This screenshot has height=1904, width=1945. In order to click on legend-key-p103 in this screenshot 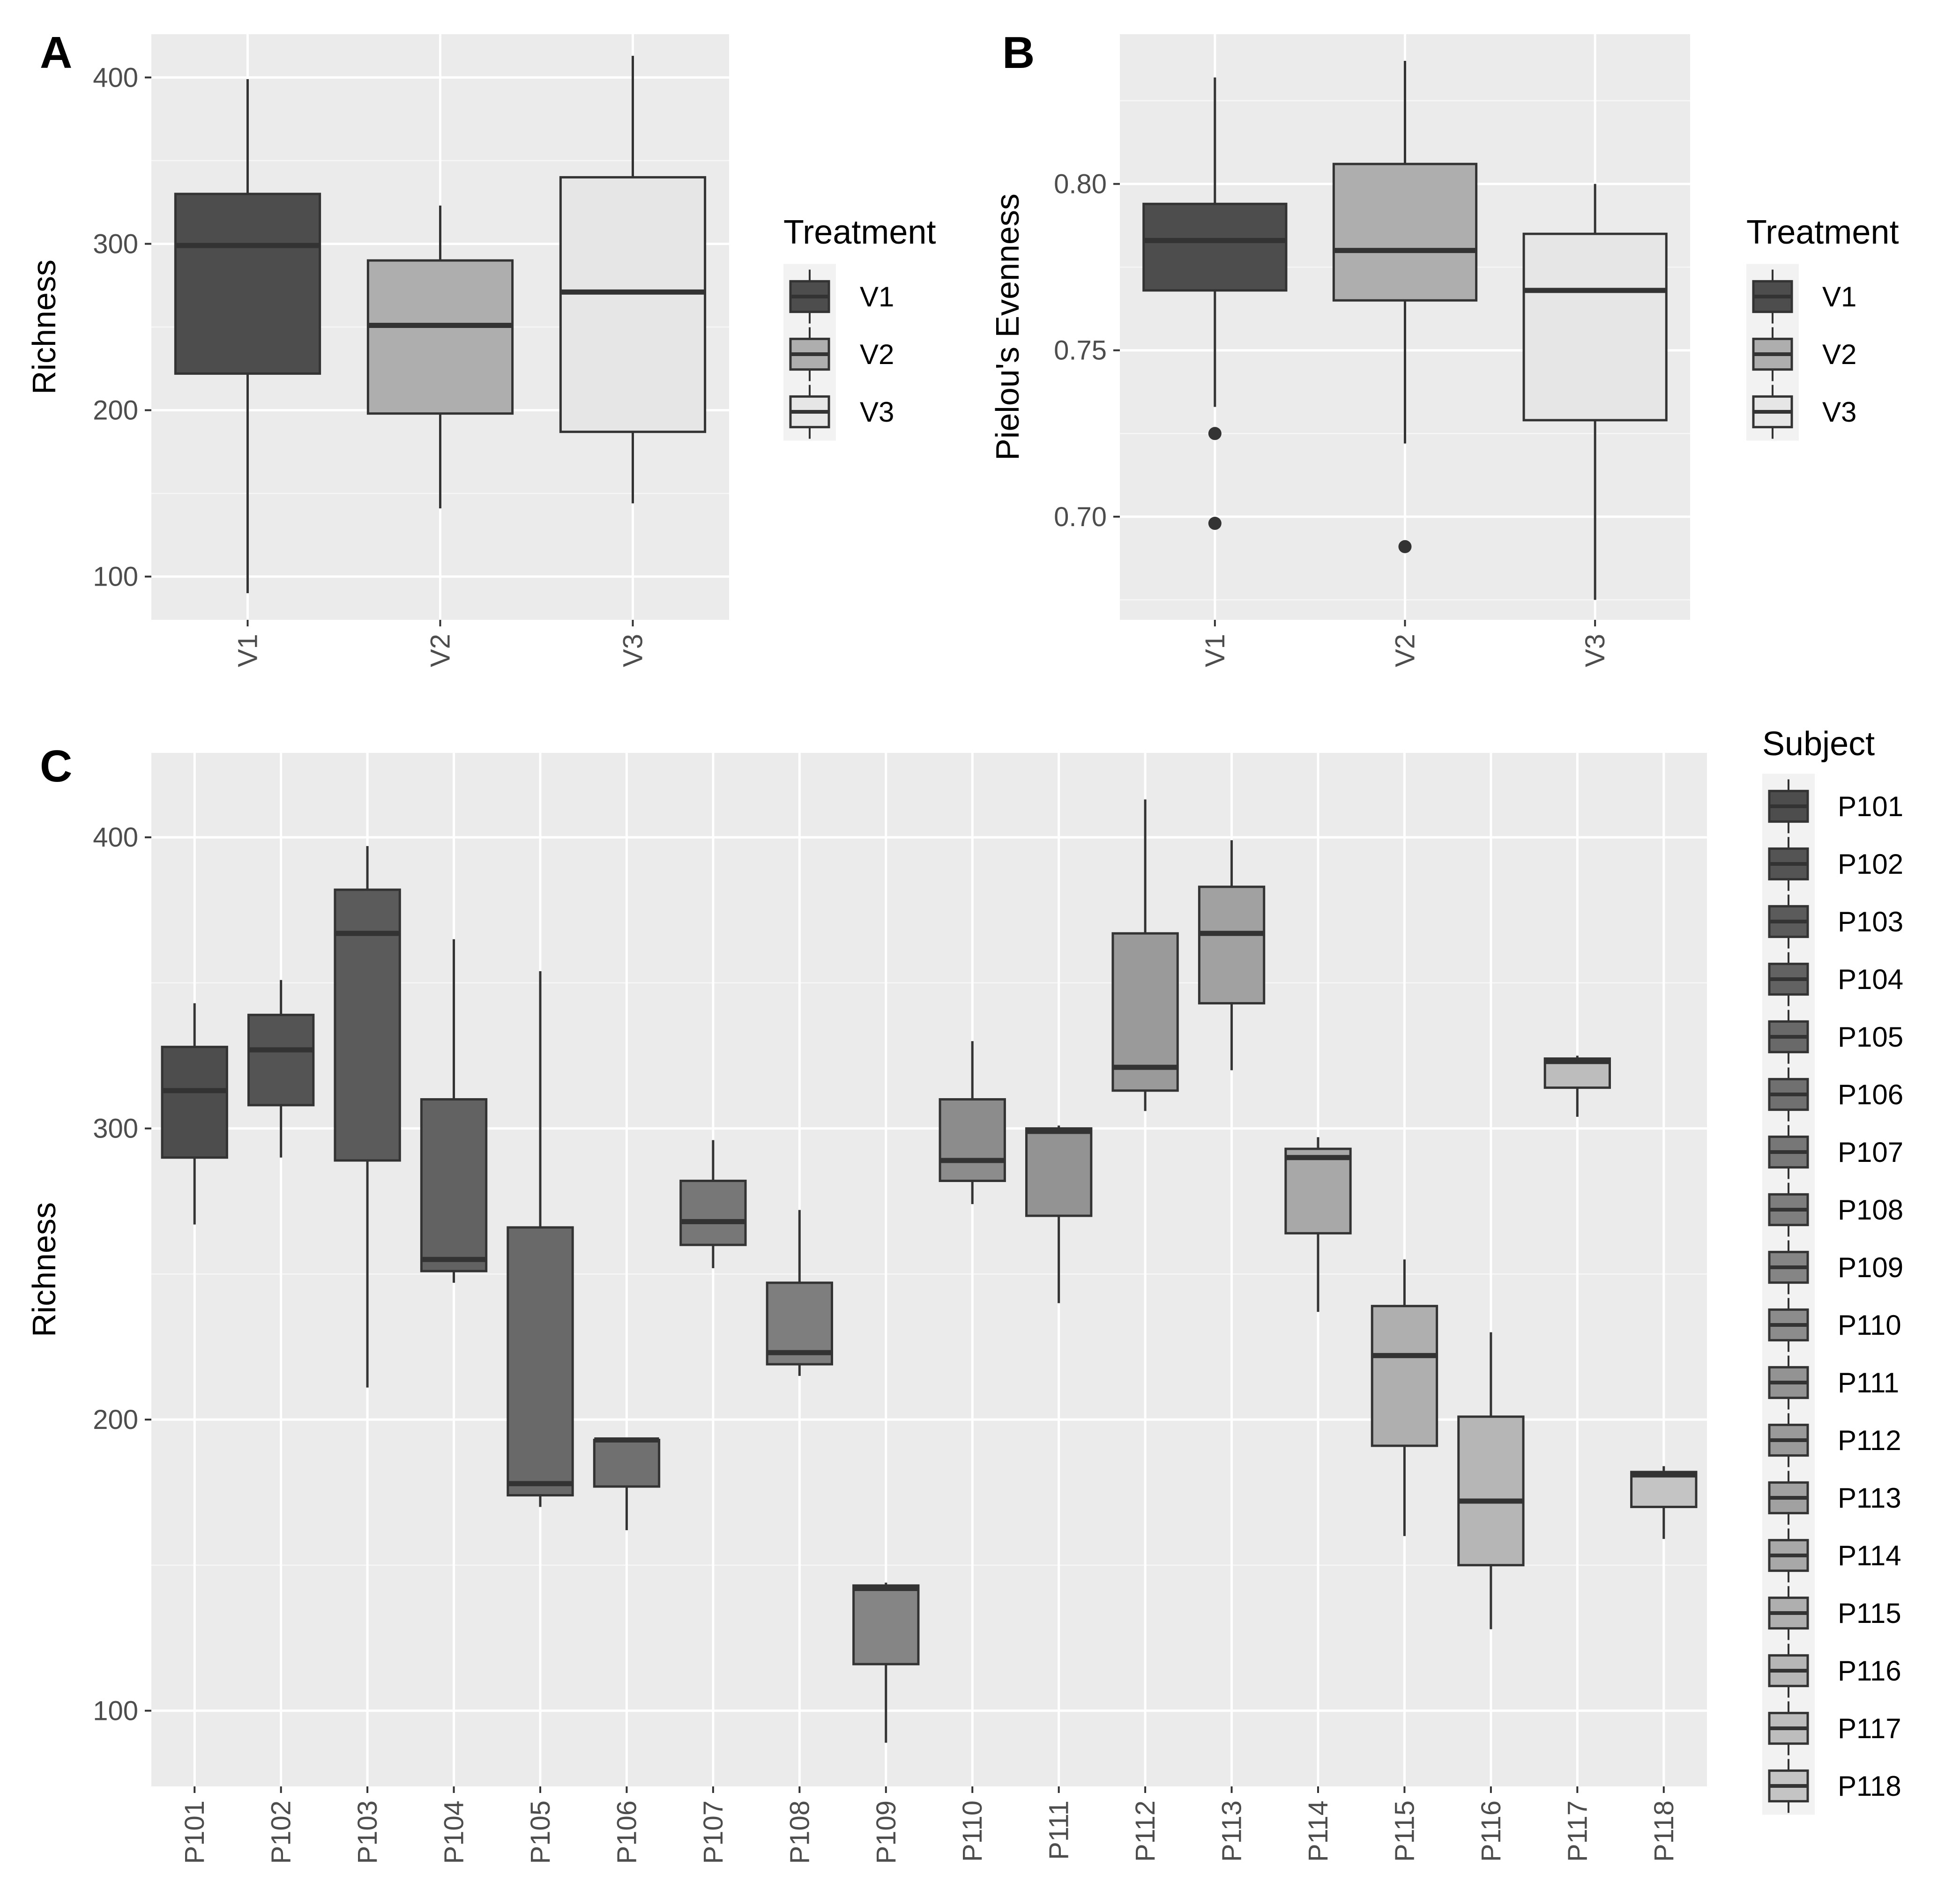, I will do `click(1788, 921)`.